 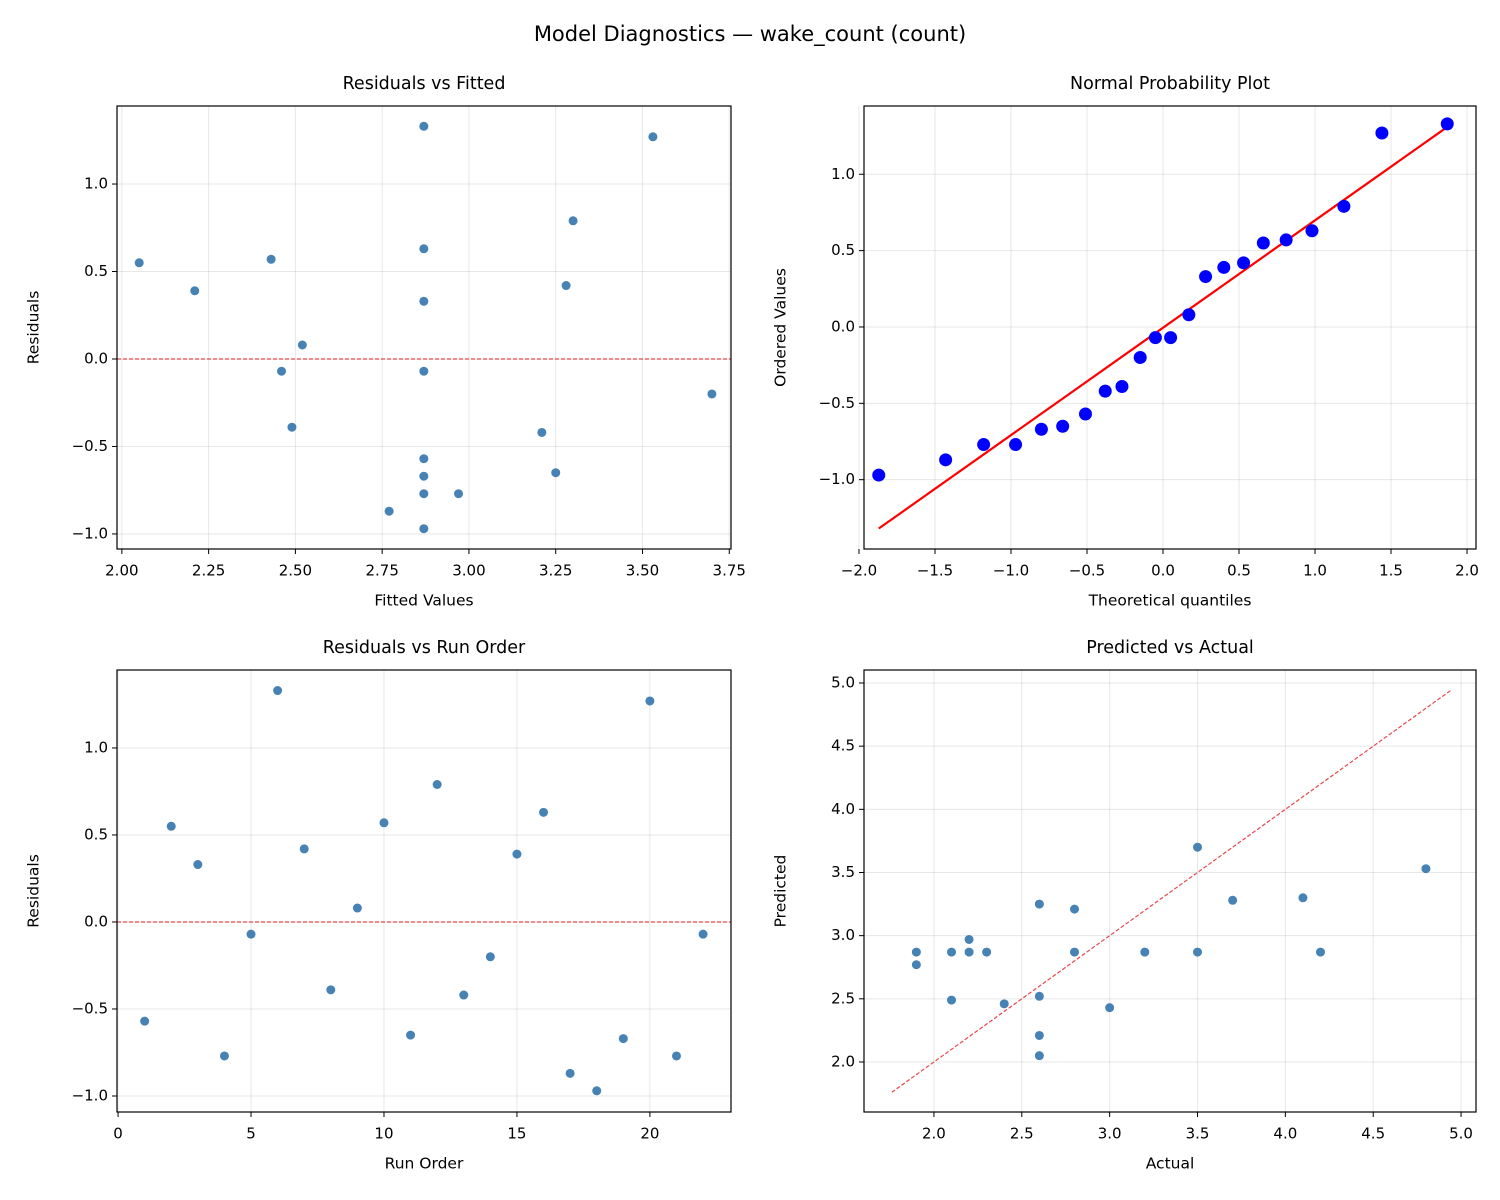 What do you see at coordinates (424, 648) in the screenshot?
I see `subplot-title: Residuals vs Run Order` at bounding box center [424, 648].